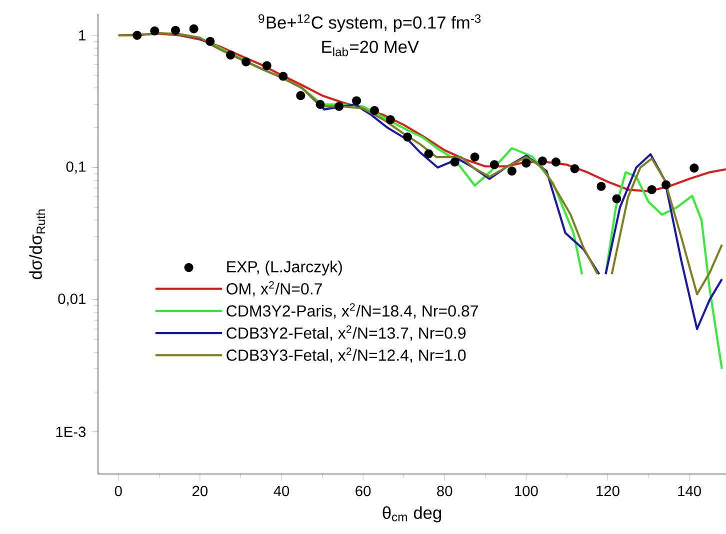  What do you see at coordinates (608, 491) in the screenshot?
I see `x-tick-label: 120` at bounding box center [608, 491].